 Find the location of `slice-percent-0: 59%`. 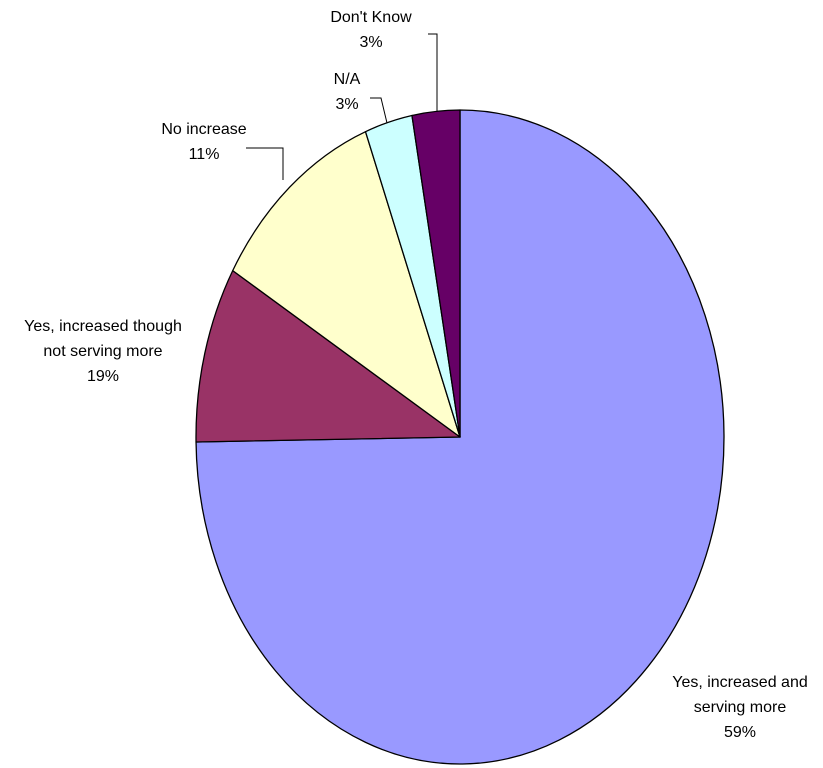

slice-percent-0: 59% is located at coordinates (740, 732).